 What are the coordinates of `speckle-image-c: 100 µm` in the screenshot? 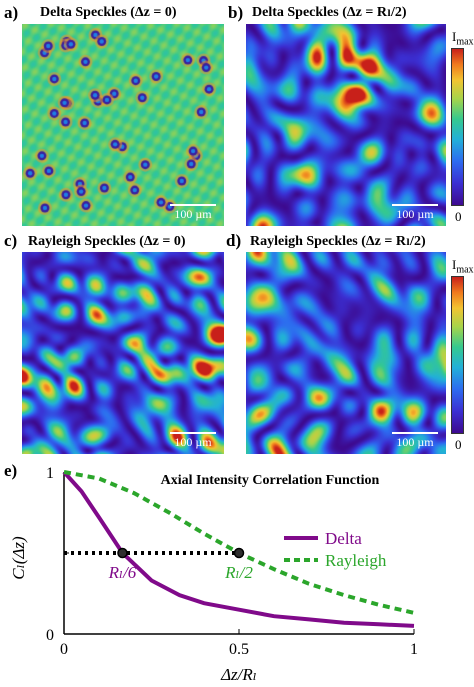 It's located at (123, 353).